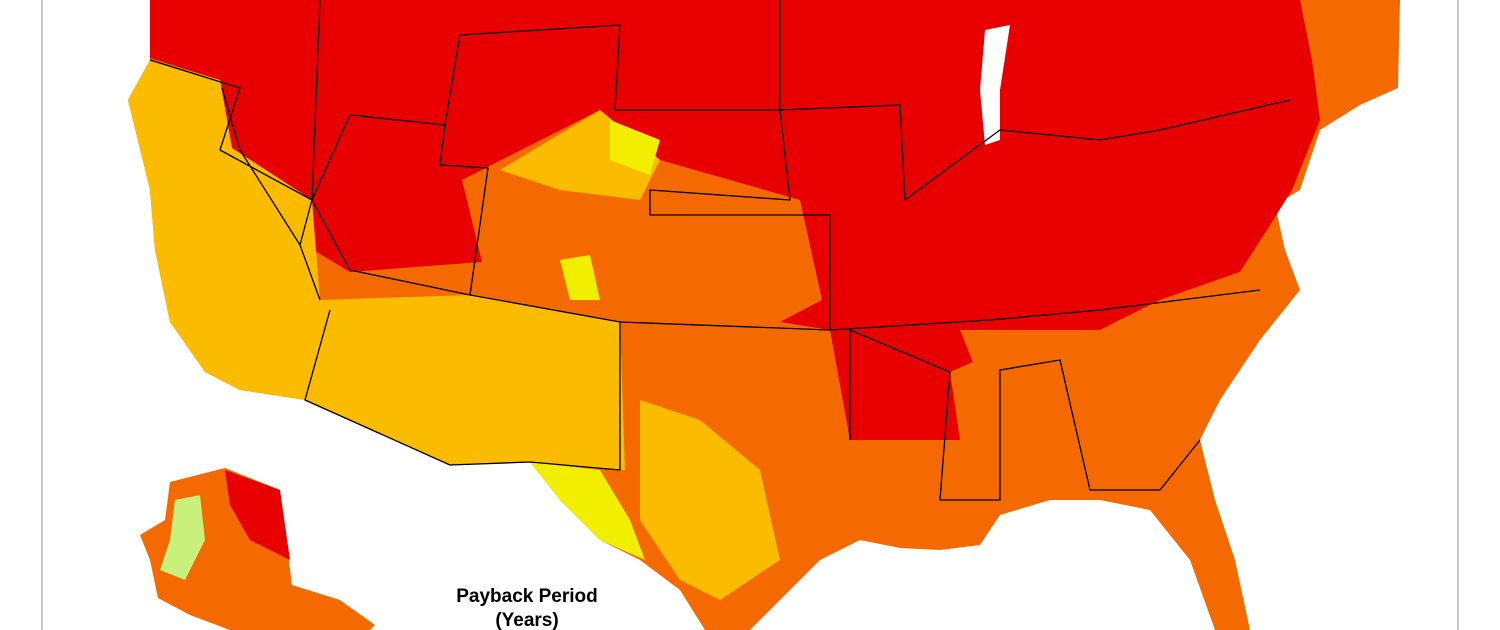 The image size is (1500, 630). I want to click on legend-title: Payback Period, so click(527, 596).